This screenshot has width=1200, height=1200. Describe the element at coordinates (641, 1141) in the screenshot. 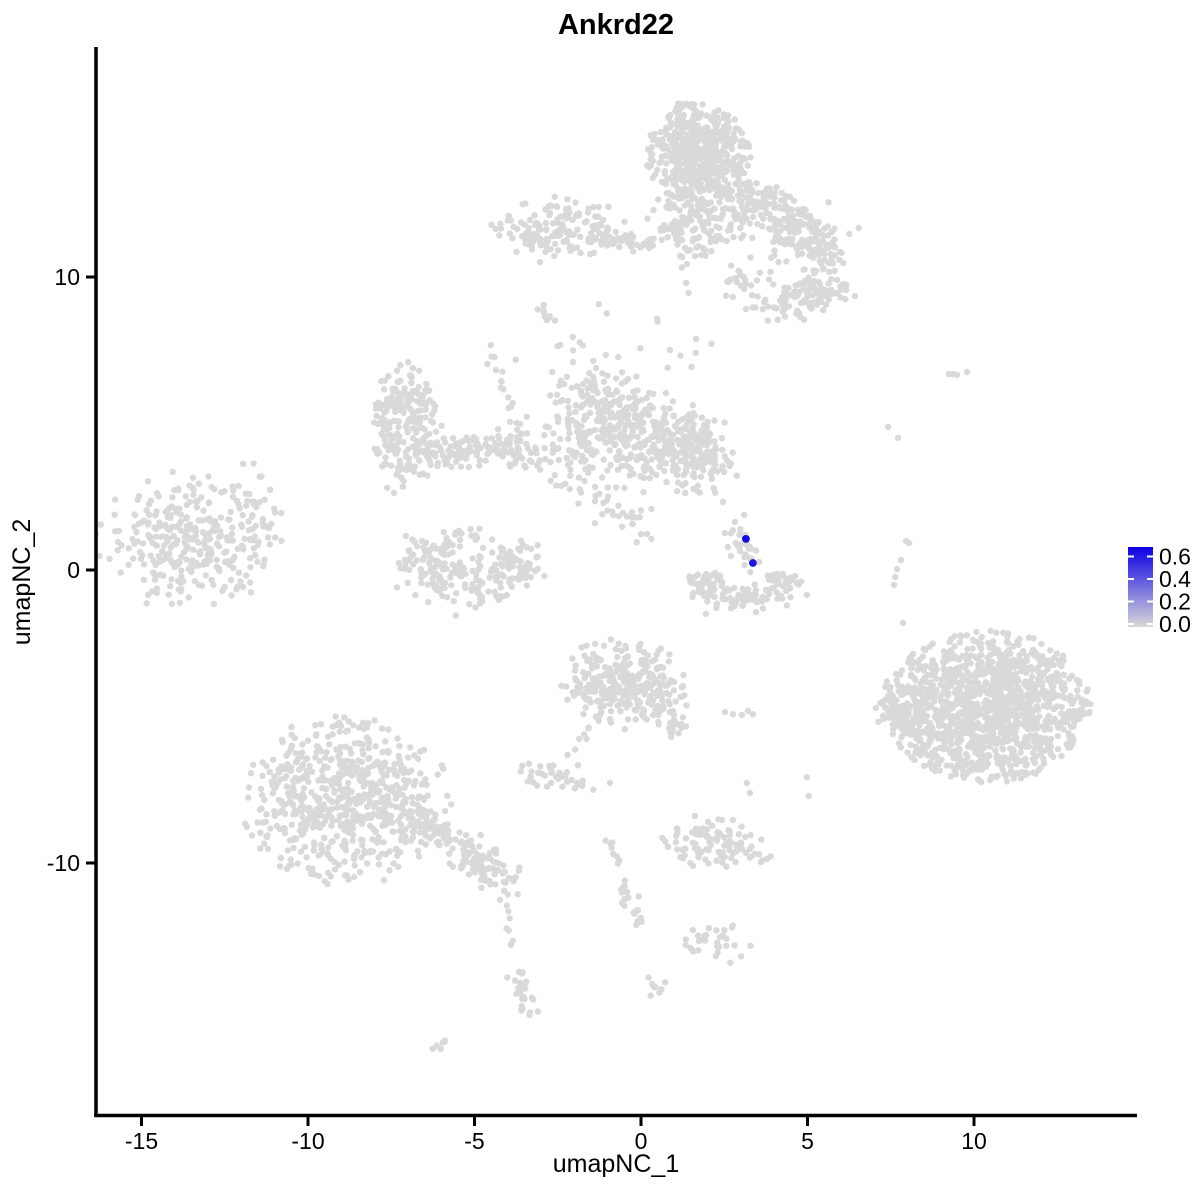

I see `x-tick-label: 0` at that location.